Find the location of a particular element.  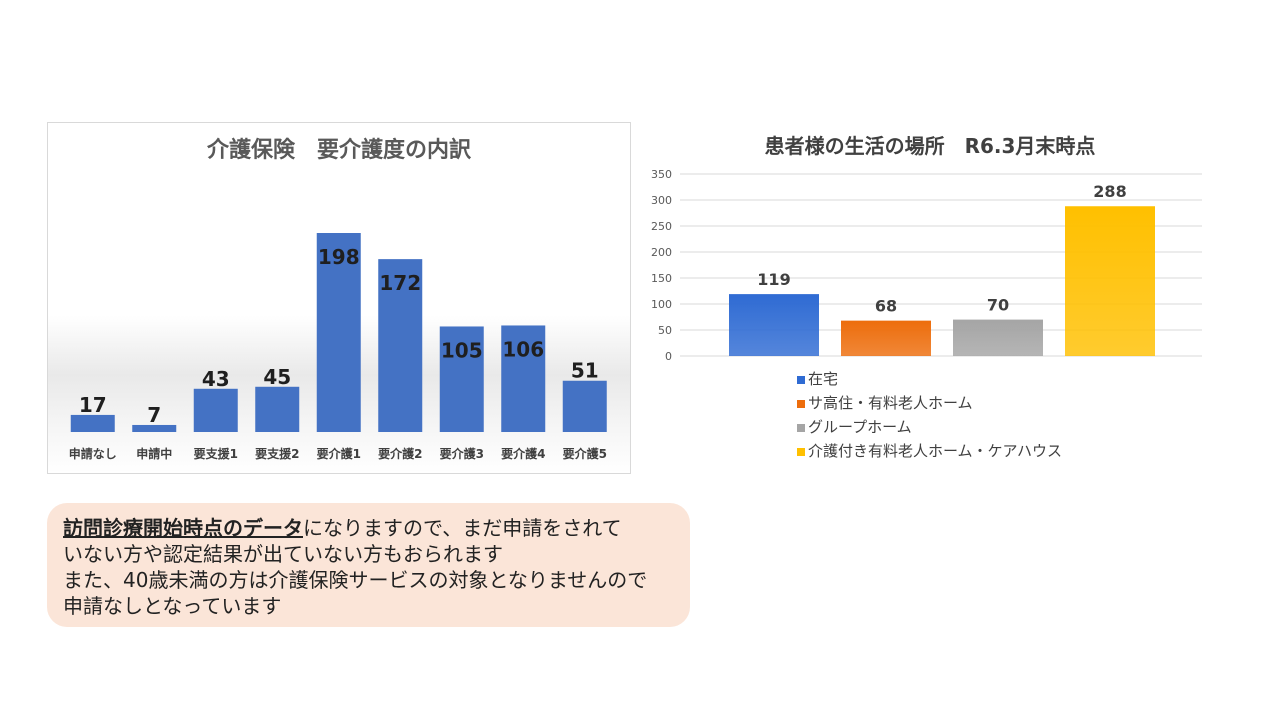

data-label: 106 is located at coordinates (523, 349).